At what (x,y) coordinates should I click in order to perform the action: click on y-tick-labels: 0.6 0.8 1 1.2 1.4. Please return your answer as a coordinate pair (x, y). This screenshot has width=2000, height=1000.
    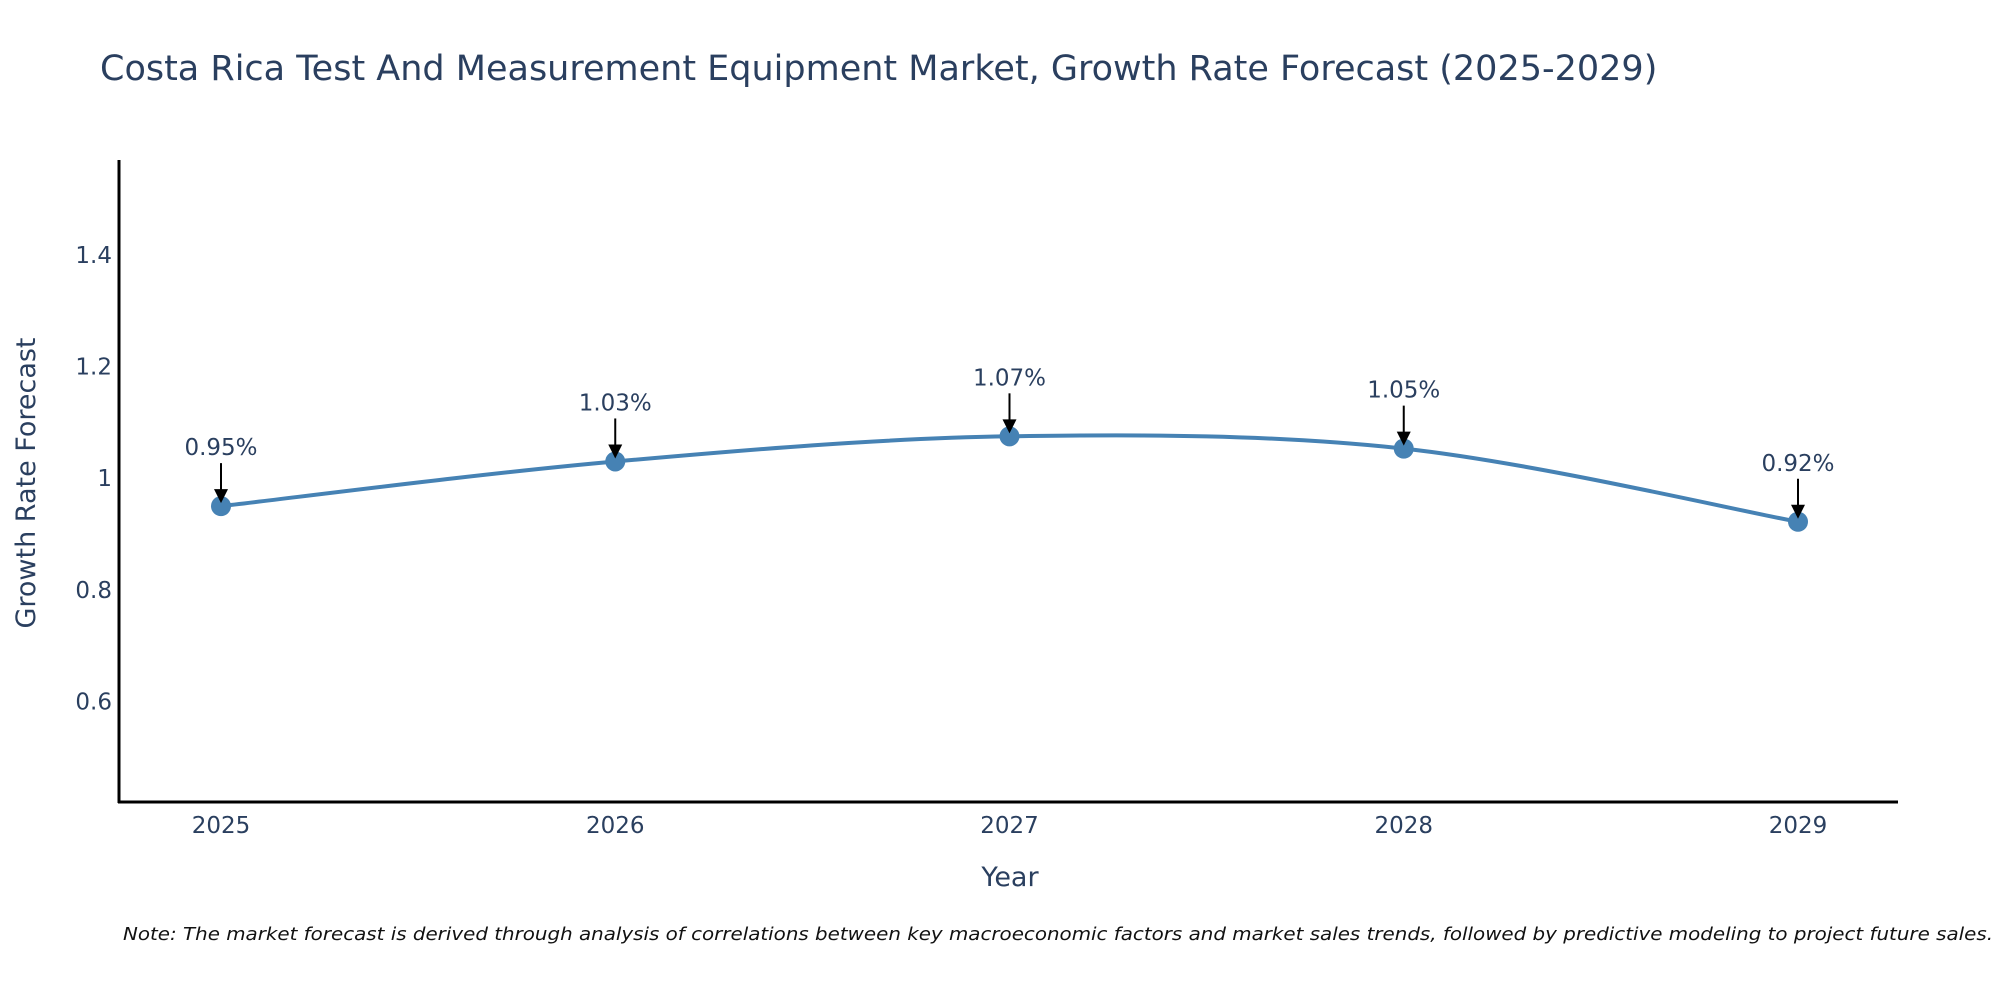
    Looking at the image, I should click on (93, 479).